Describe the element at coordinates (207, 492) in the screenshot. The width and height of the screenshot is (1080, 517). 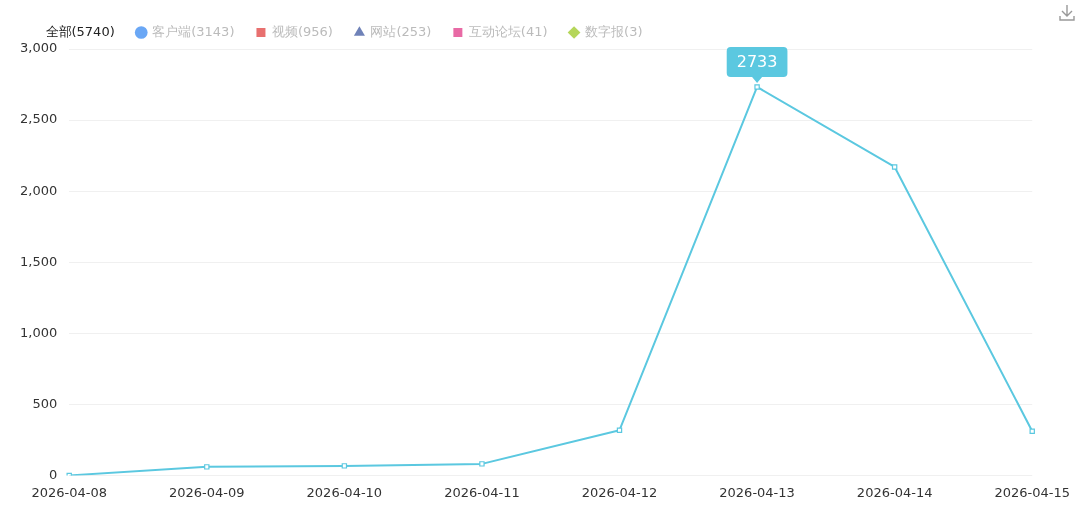
I see `x-tick-label: 2026-04-09` at that location.